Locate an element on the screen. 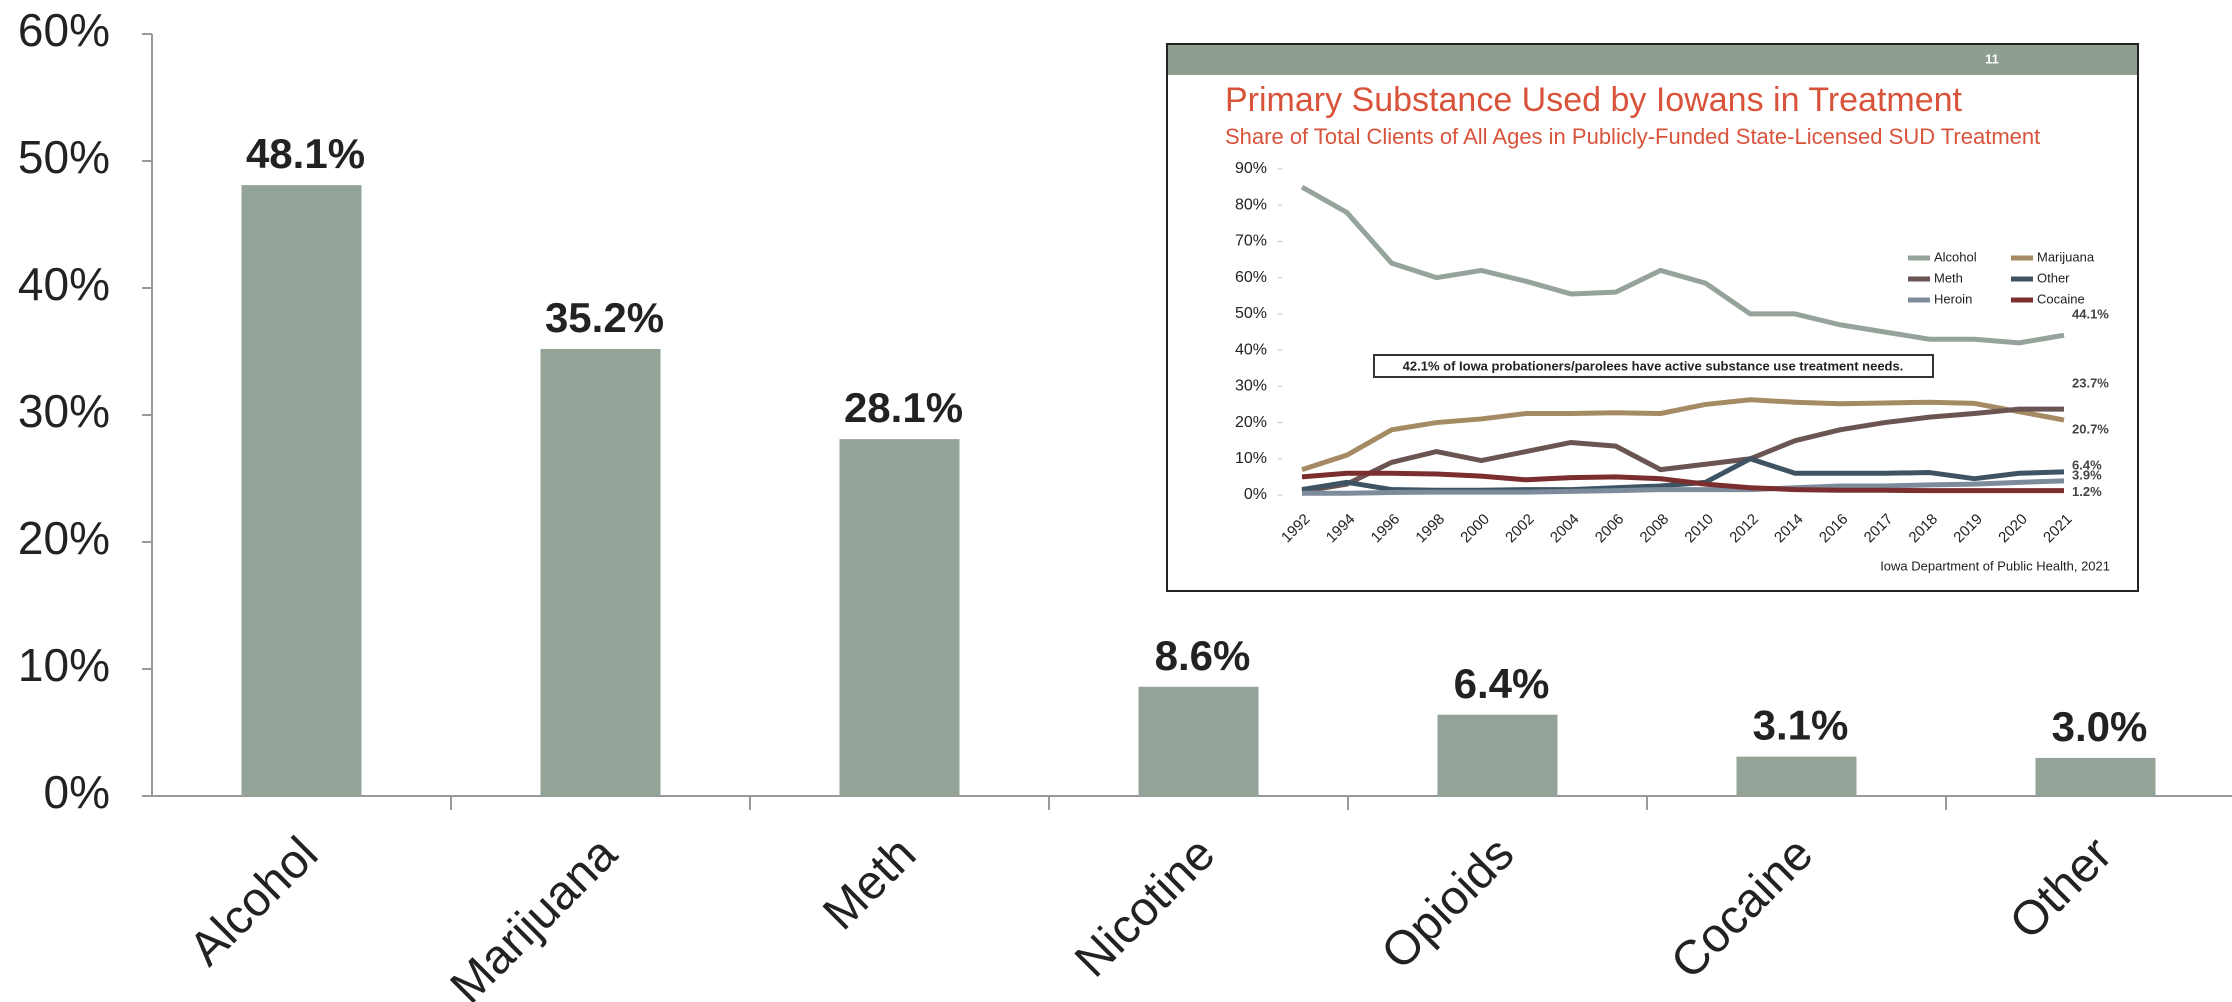  x-tick-label: Alcohol is located at coordinates (253, 901).